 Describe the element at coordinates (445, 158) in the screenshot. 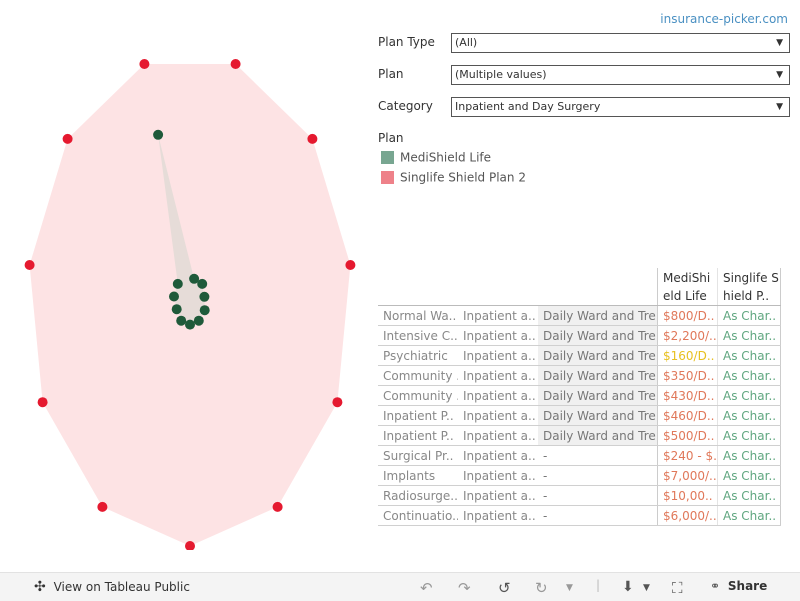

I see `legend-label: MediShield Life` at that location.